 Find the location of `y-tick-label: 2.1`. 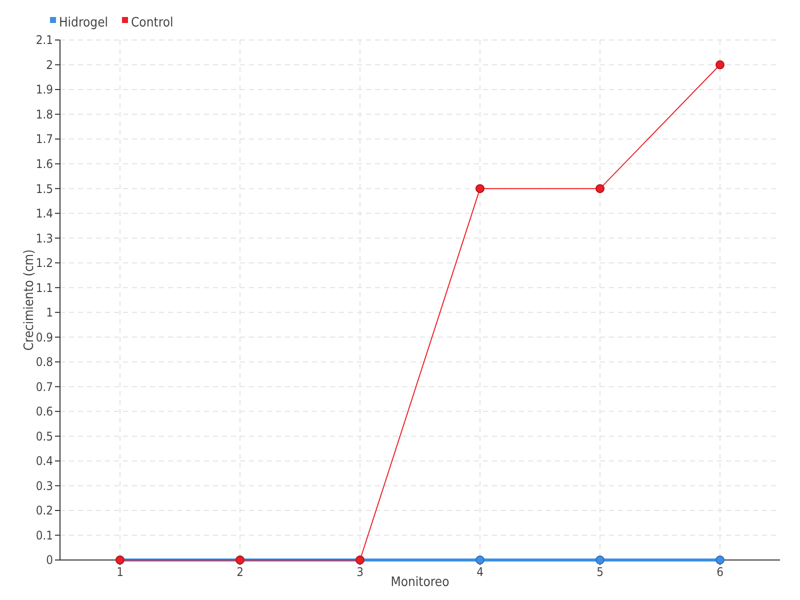

y-tick-label: 2.1 is located at coordinates (44, 40).